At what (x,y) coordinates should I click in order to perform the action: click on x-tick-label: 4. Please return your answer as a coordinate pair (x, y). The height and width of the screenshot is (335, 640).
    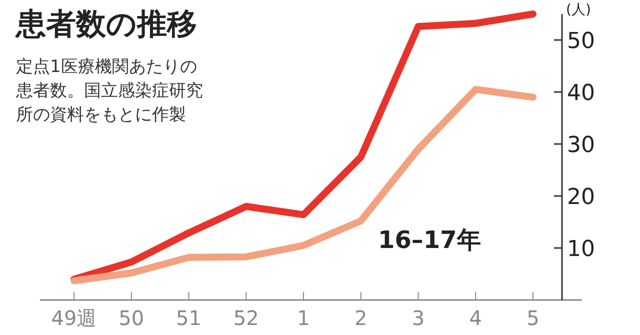
    Looking at the image, I should click on (475, 318).